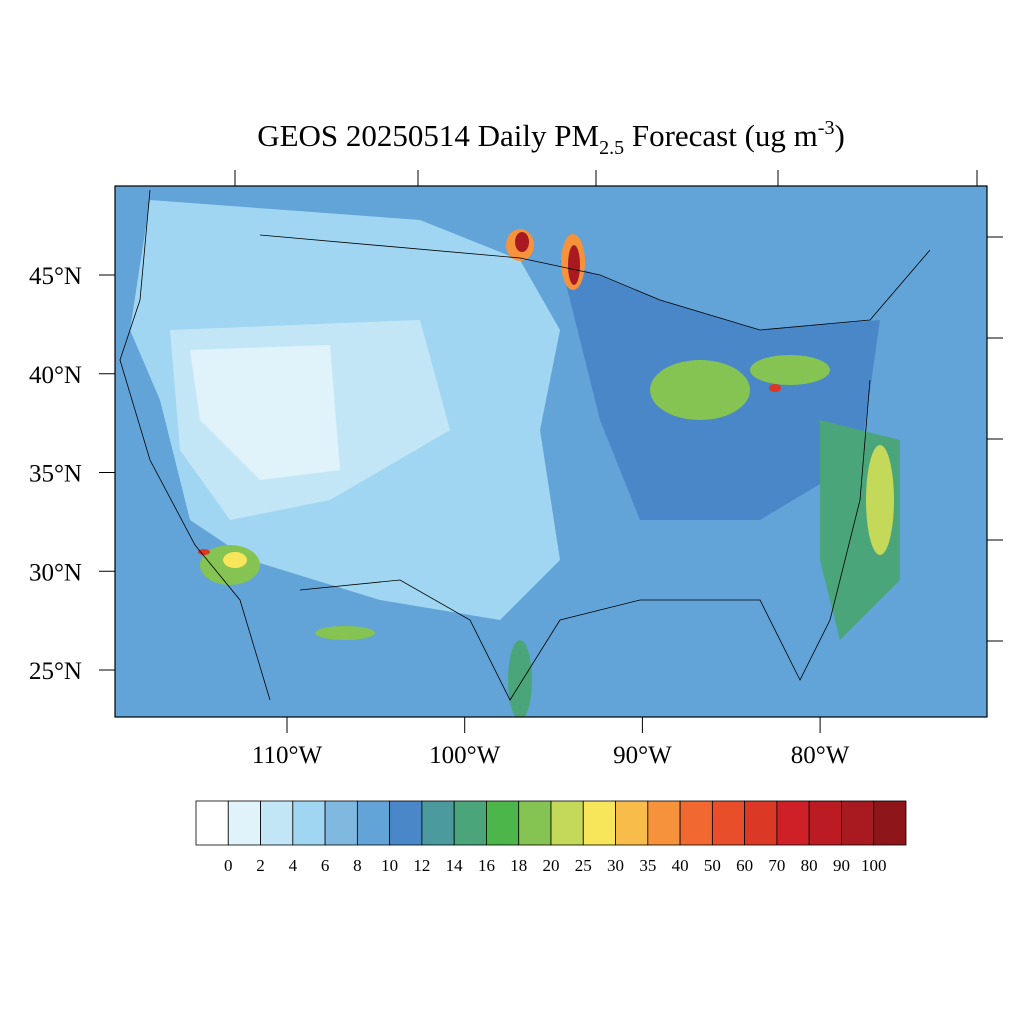 This screenshot has height=1024, width=1024. I want to click on lon-label: 110°W, so click(287, 755).